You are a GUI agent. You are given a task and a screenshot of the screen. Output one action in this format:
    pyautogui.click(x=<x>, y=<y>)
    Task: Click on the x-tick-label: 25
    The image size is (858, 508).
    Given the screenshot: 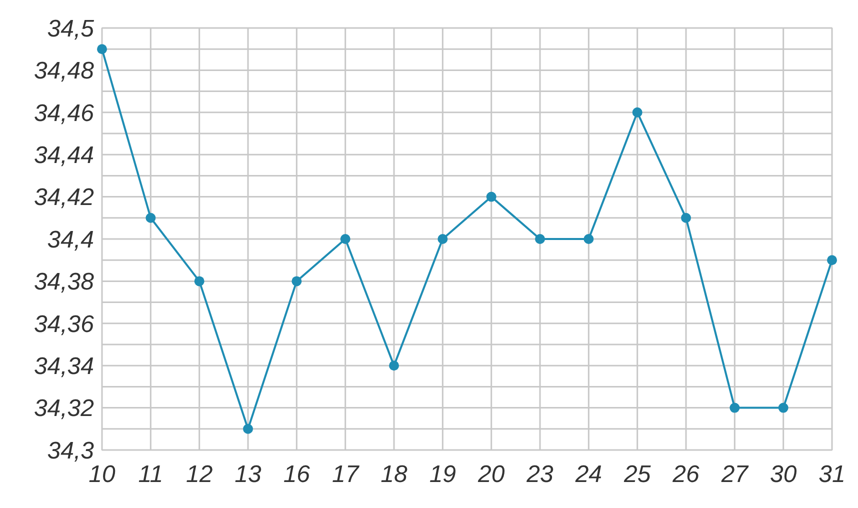 What is the action you would take?
    pyautogui.click(x=637, y=474)
    